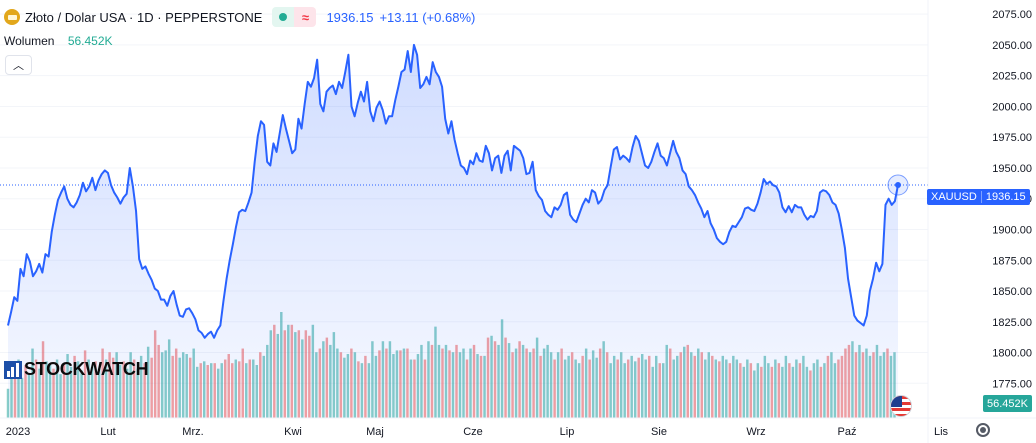  Describe the element at coordinates (1012, 384) in the screenshot. I see `price-tick-label: 1775.00` at that location.